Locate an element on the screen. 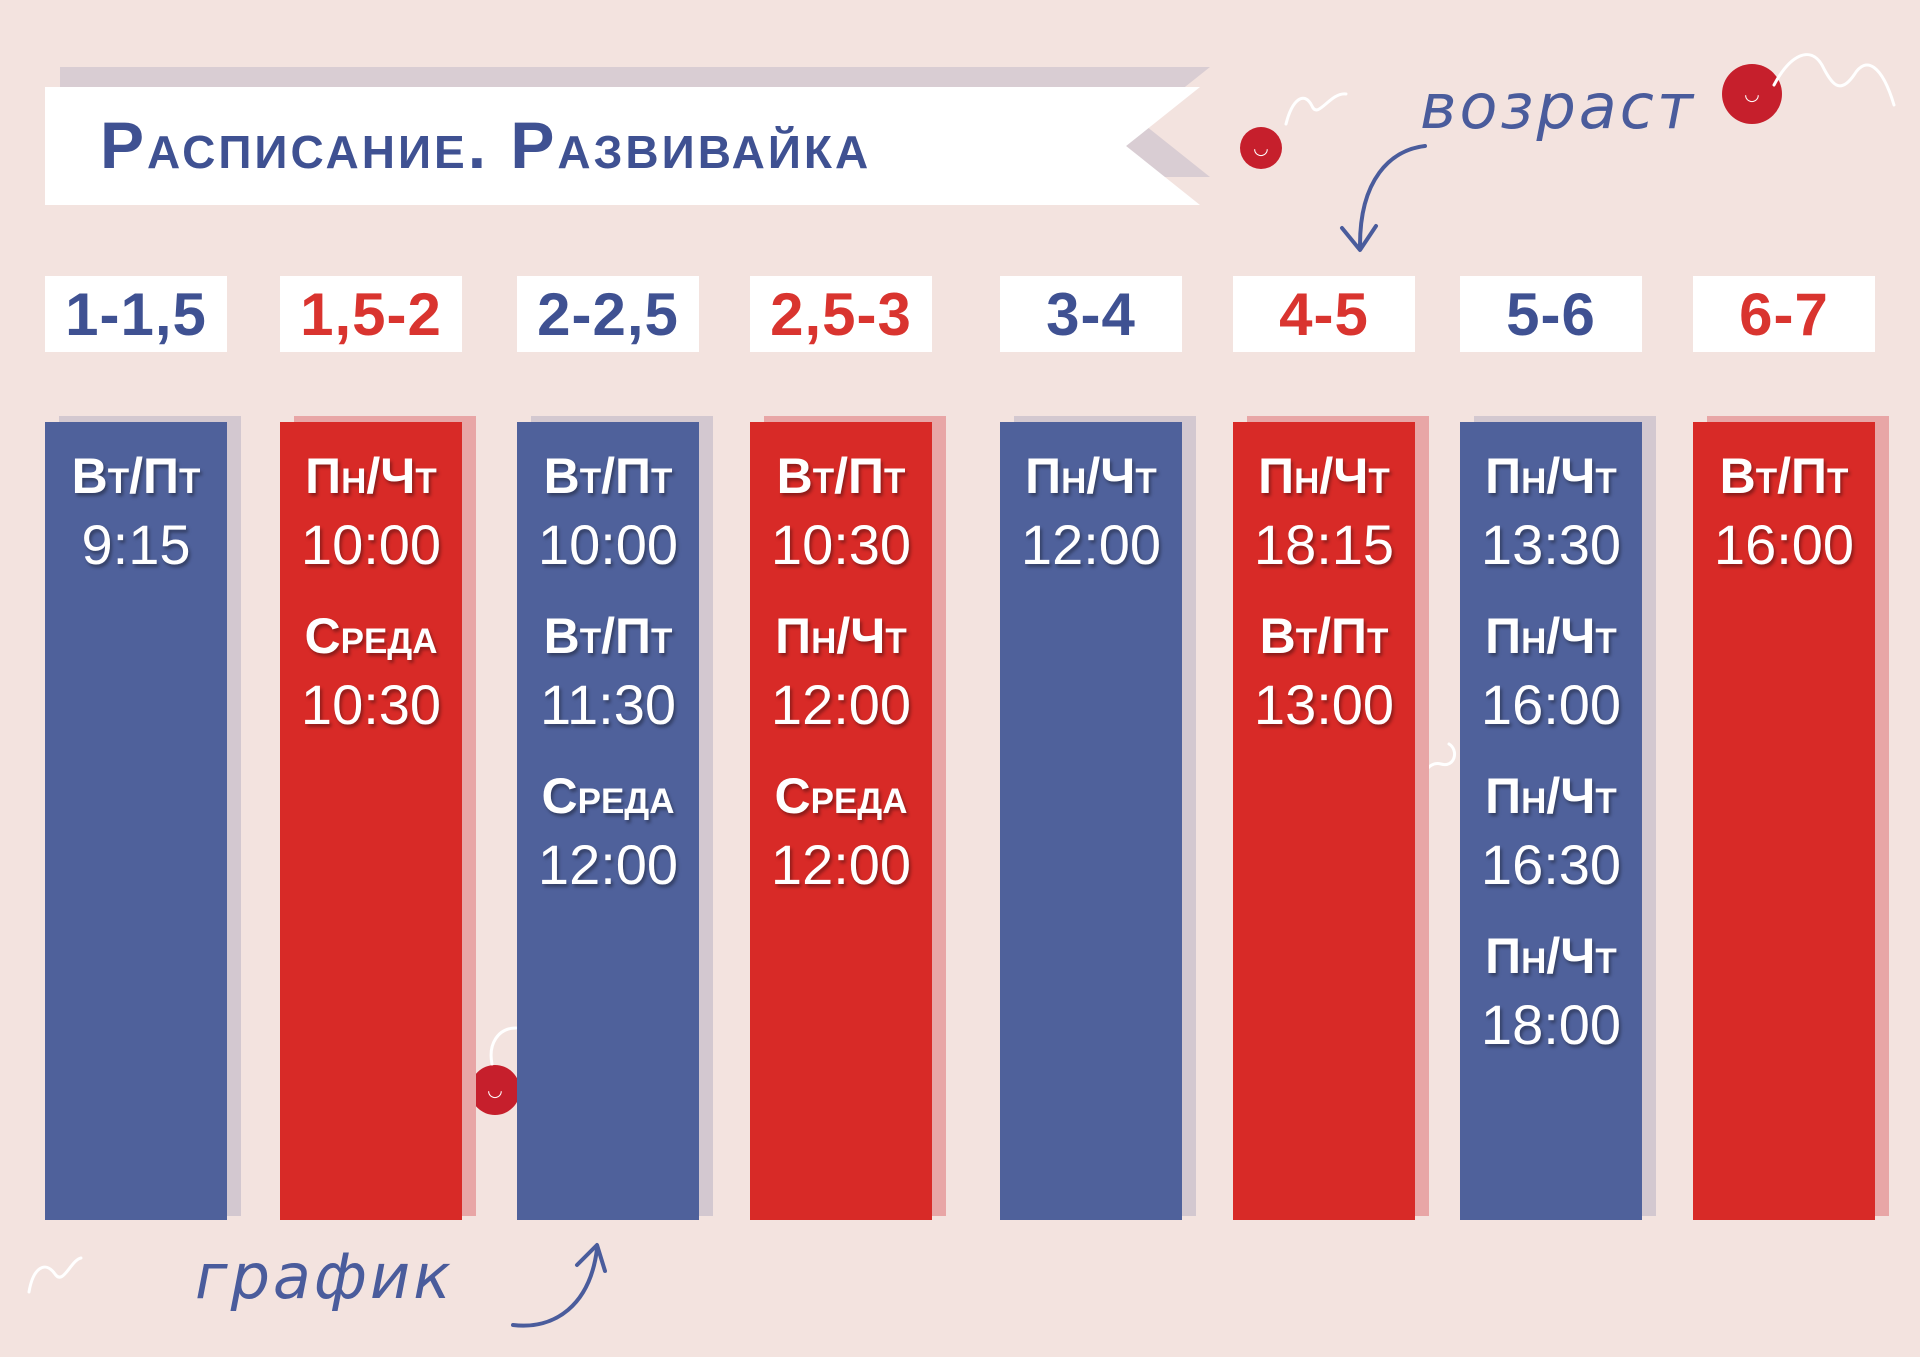  title-banner is located at coordinates (622, 146).